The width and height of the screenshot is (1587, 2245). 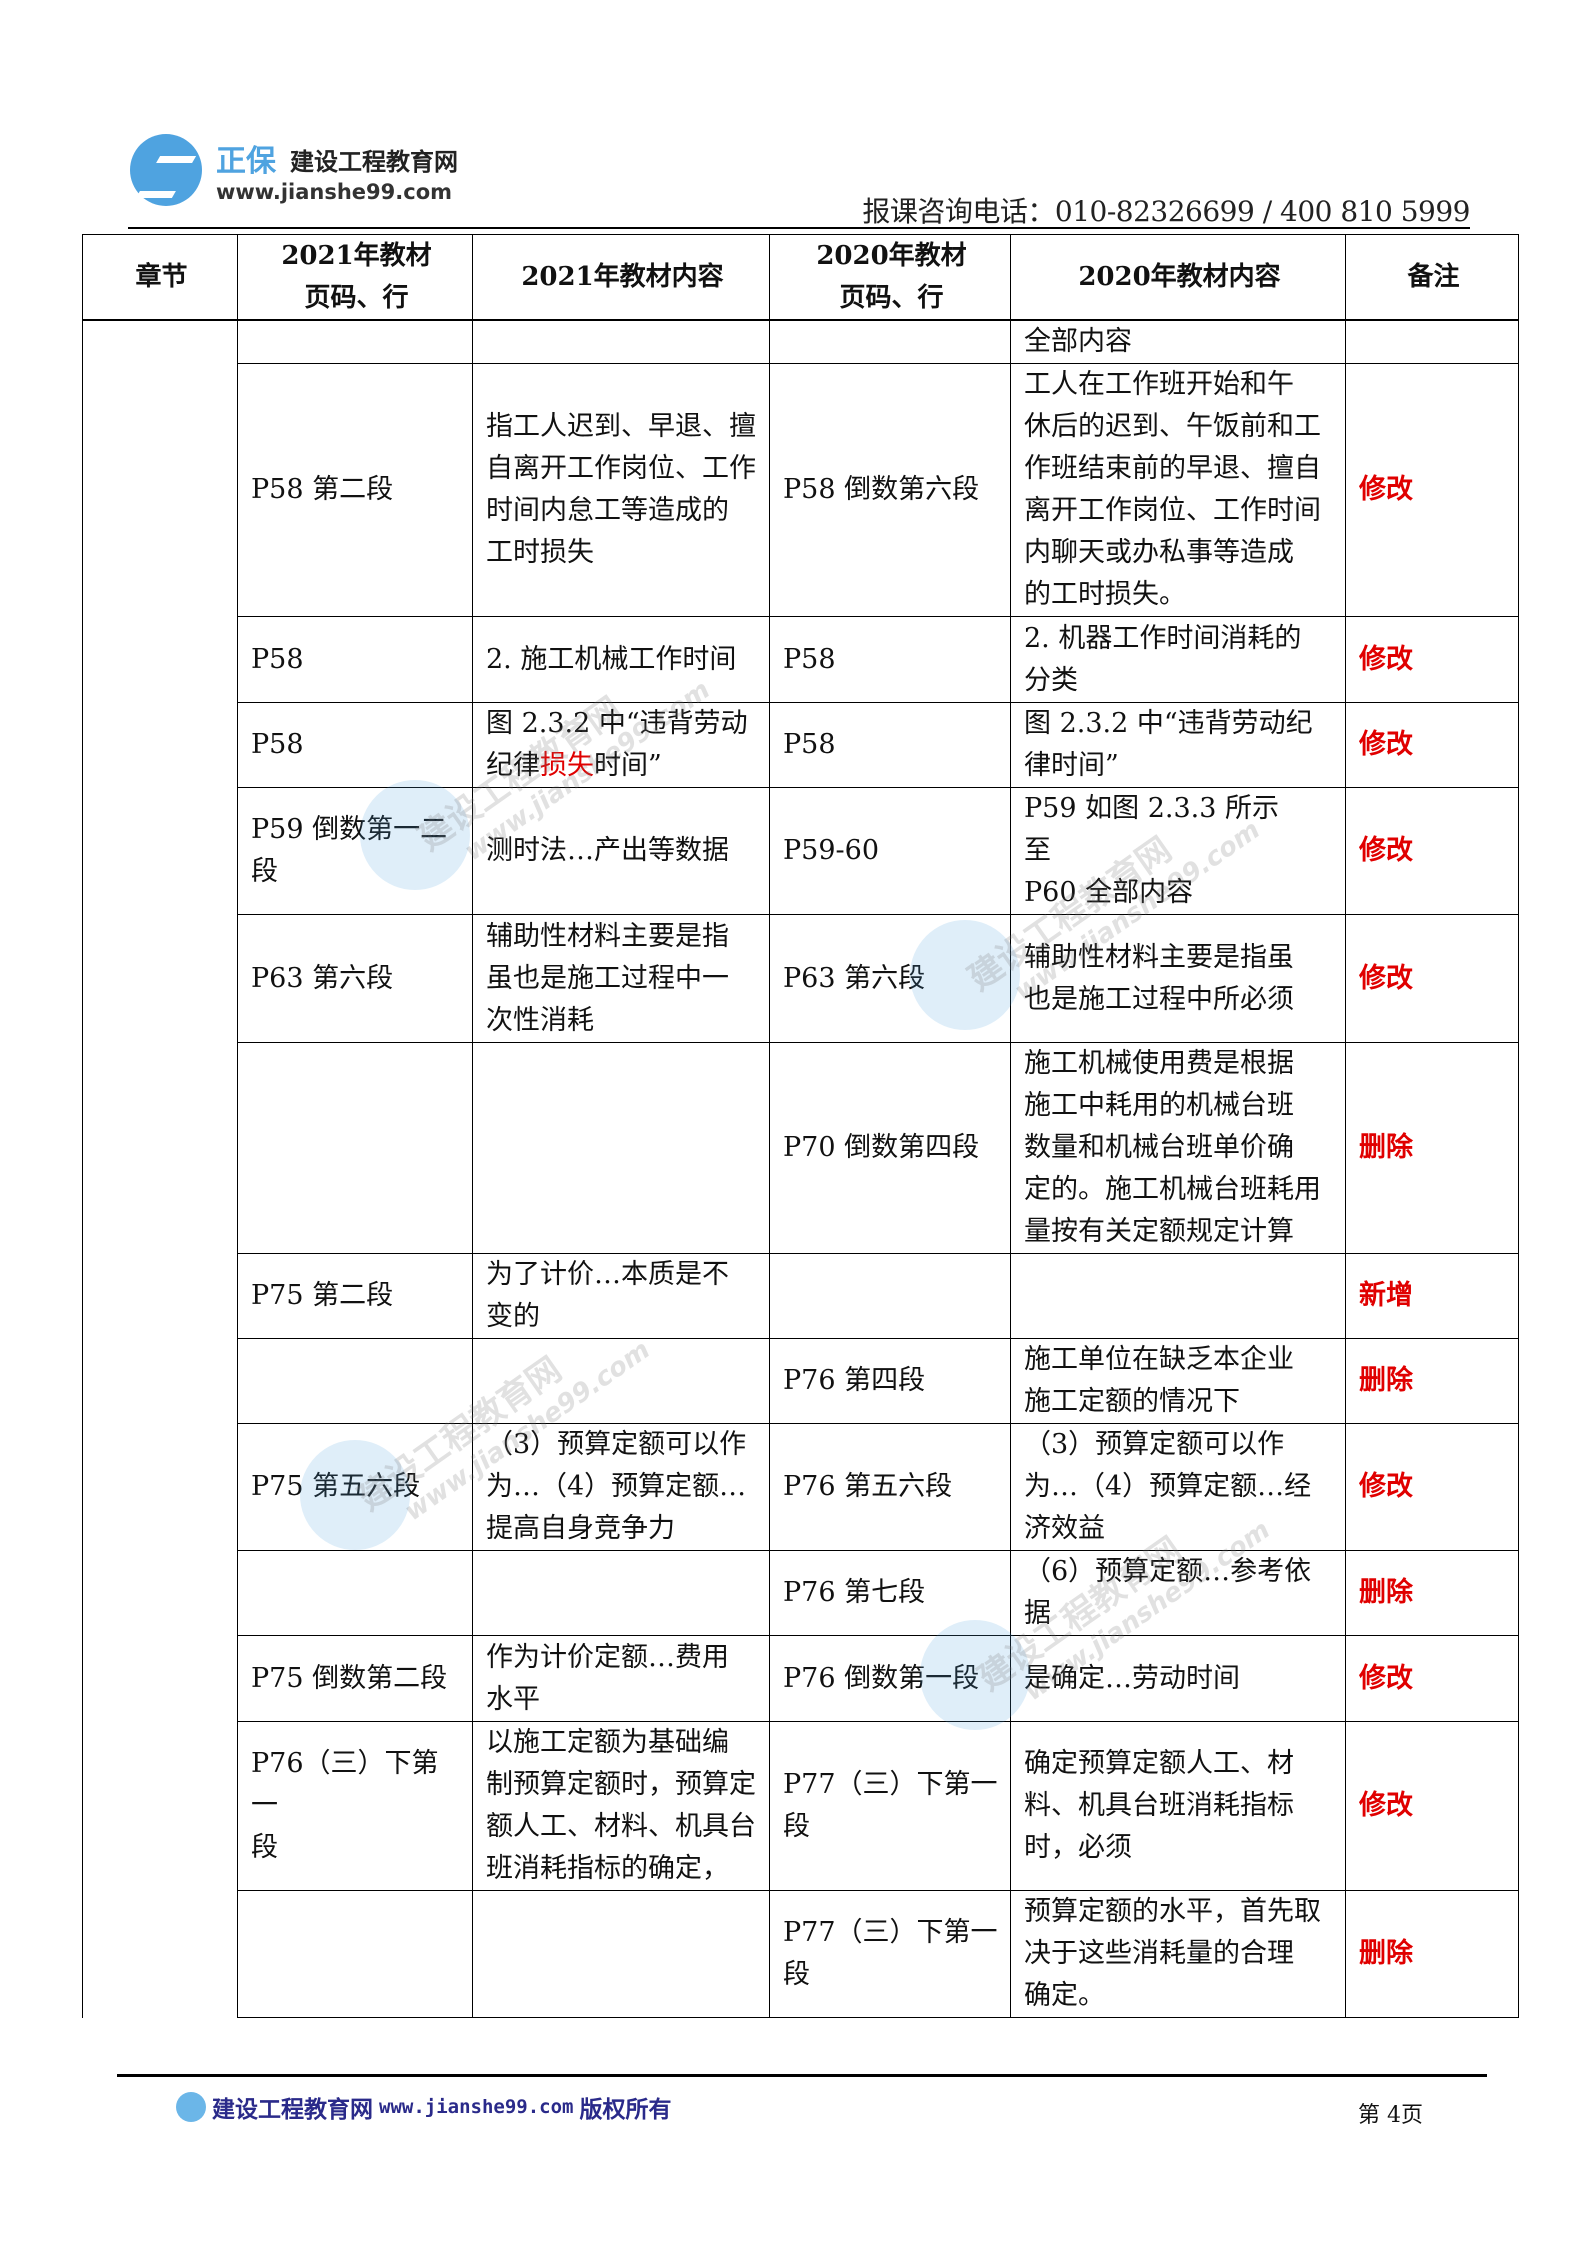 I want to click on page-2021-cell: P75 第五六段, so click(x=355, y=1487).